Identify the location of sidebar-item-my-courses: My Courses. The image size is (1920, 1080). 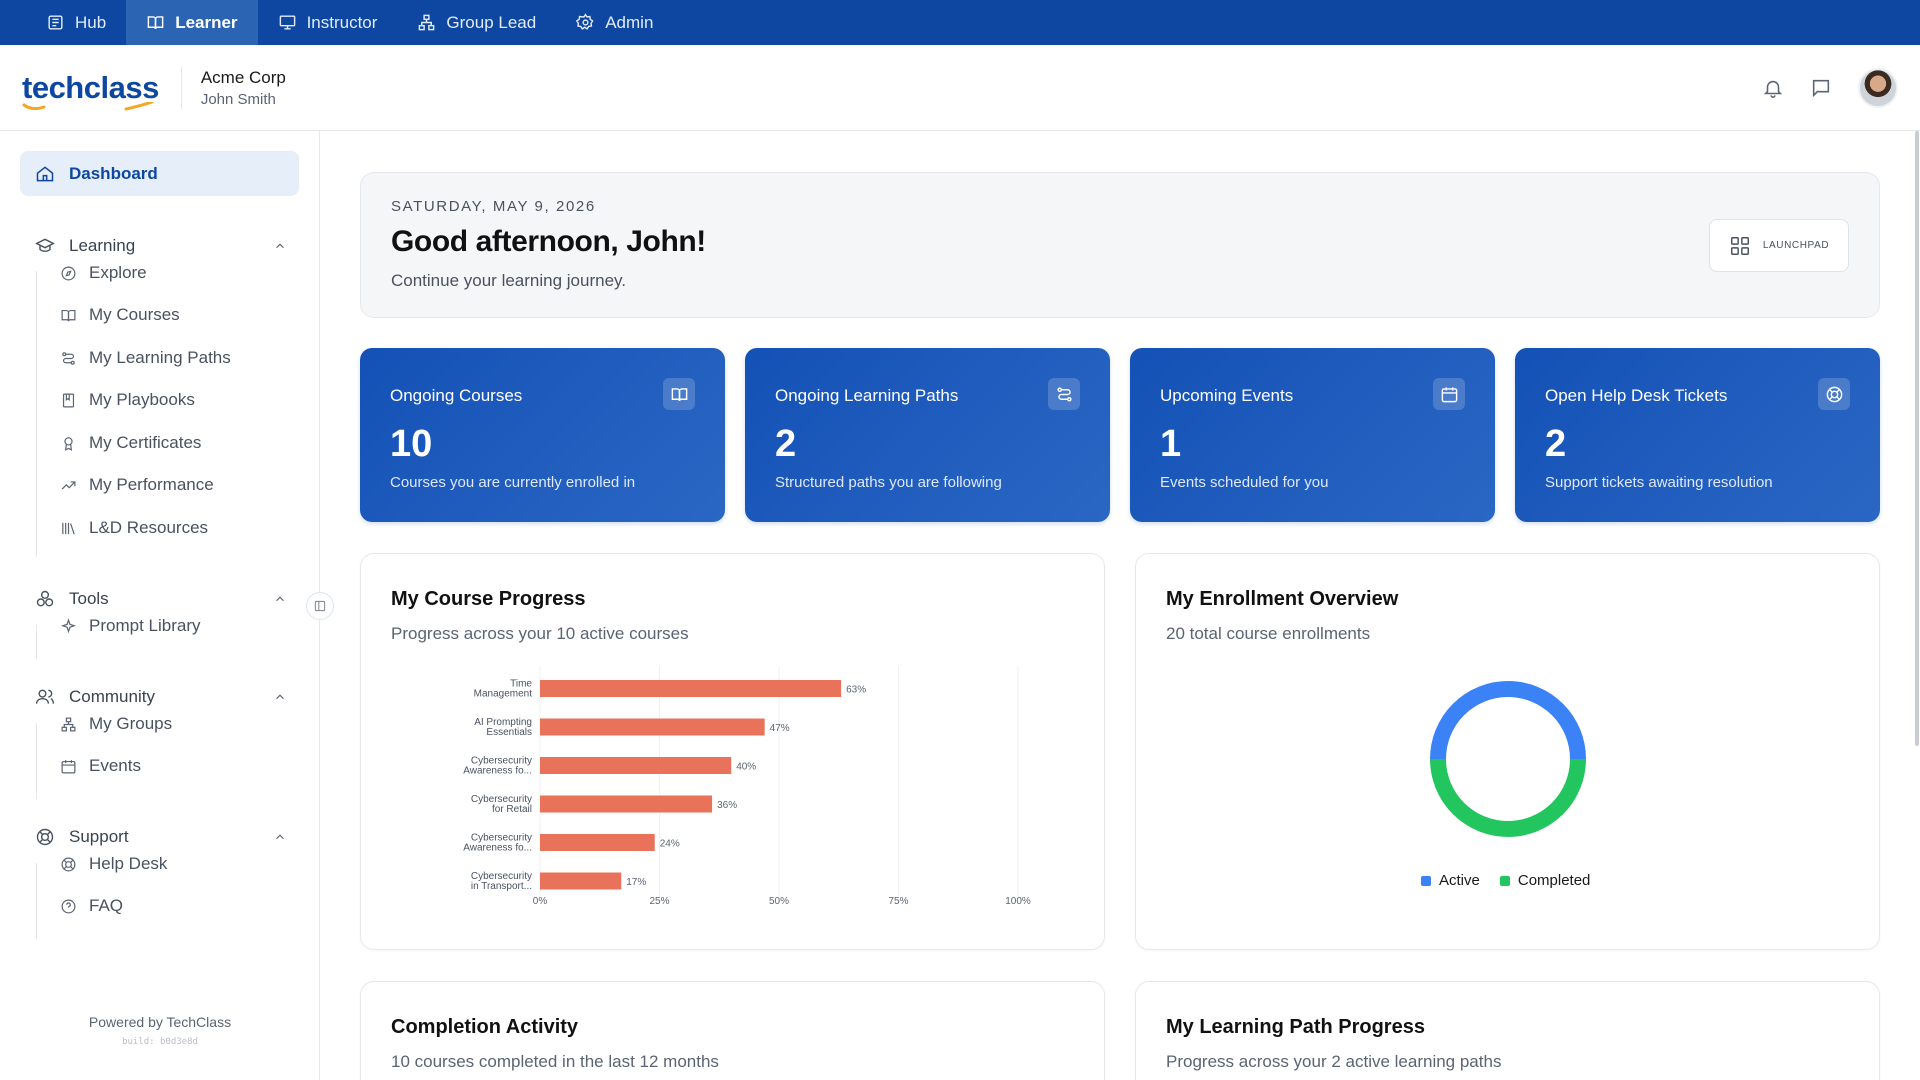
(120, 315).